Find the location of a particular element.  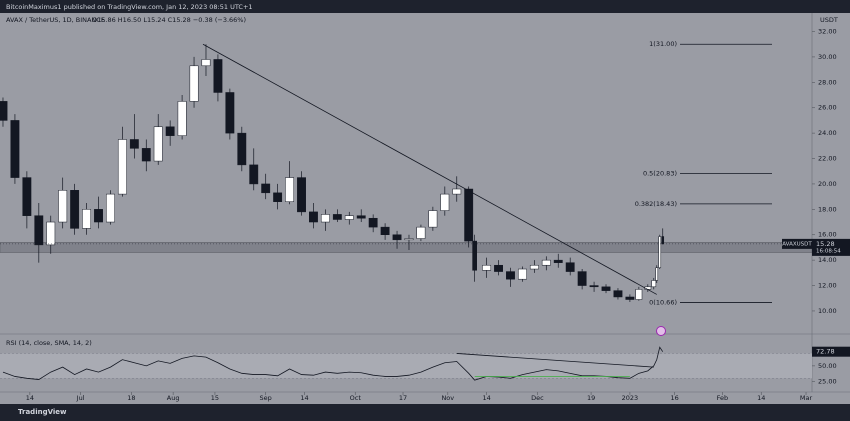

y-tick-label: 18.00 is located at coordinates (827, 209).